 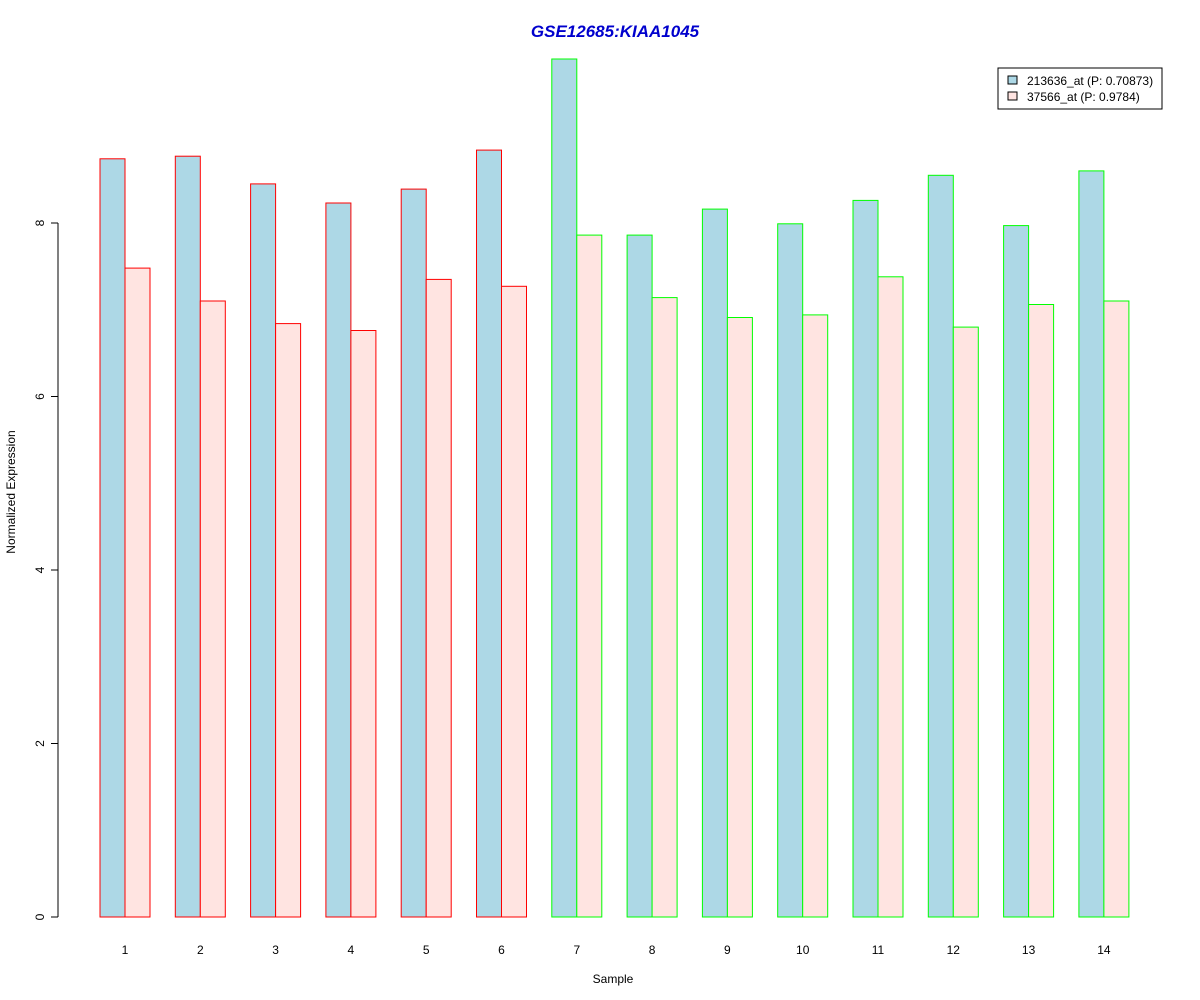 I want to click on x-tick-label-3: 3, so click(x=275, y=950).